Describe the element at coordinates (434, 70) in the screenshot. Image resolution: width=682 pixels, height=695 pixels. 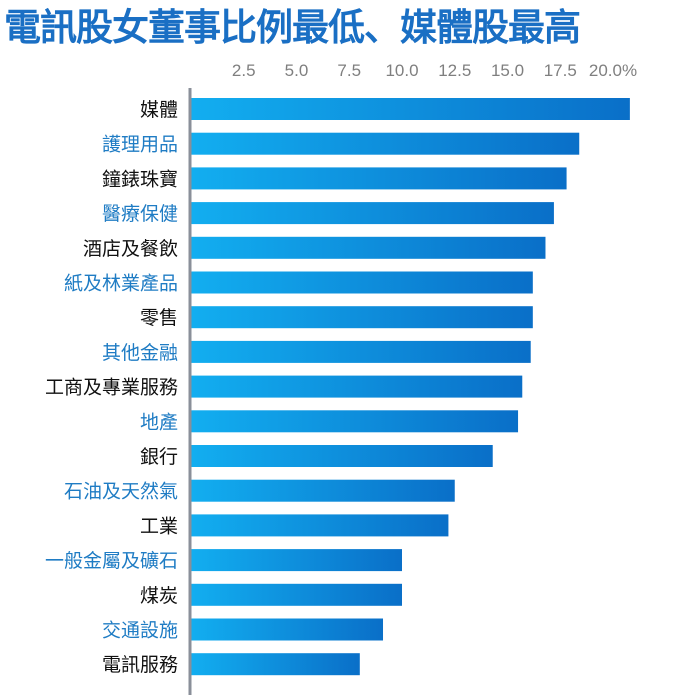
I see `x-axis-ticks: 2.5 5.0 7.5 10.0 12.5 15.0 17.5 20.0%` at that location.